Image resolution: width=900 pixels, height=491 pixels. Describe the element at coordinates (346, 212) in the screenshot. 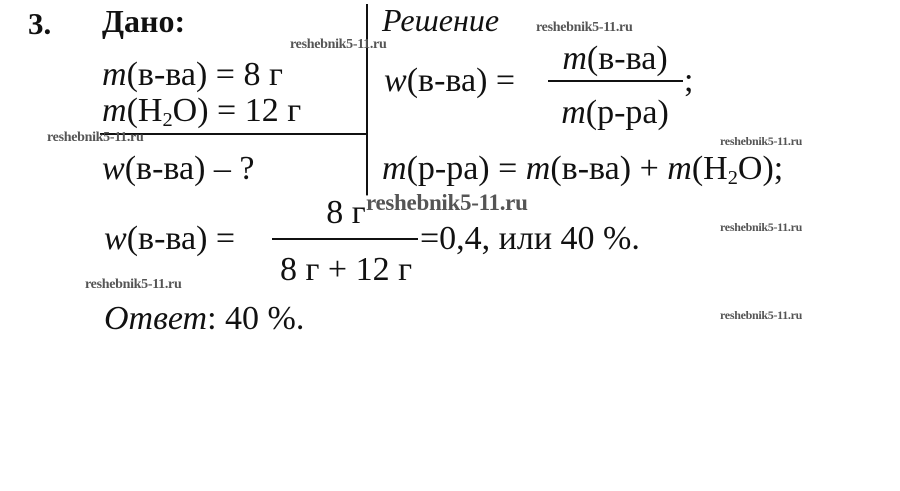

I see `numerator: 8 г` at that location.